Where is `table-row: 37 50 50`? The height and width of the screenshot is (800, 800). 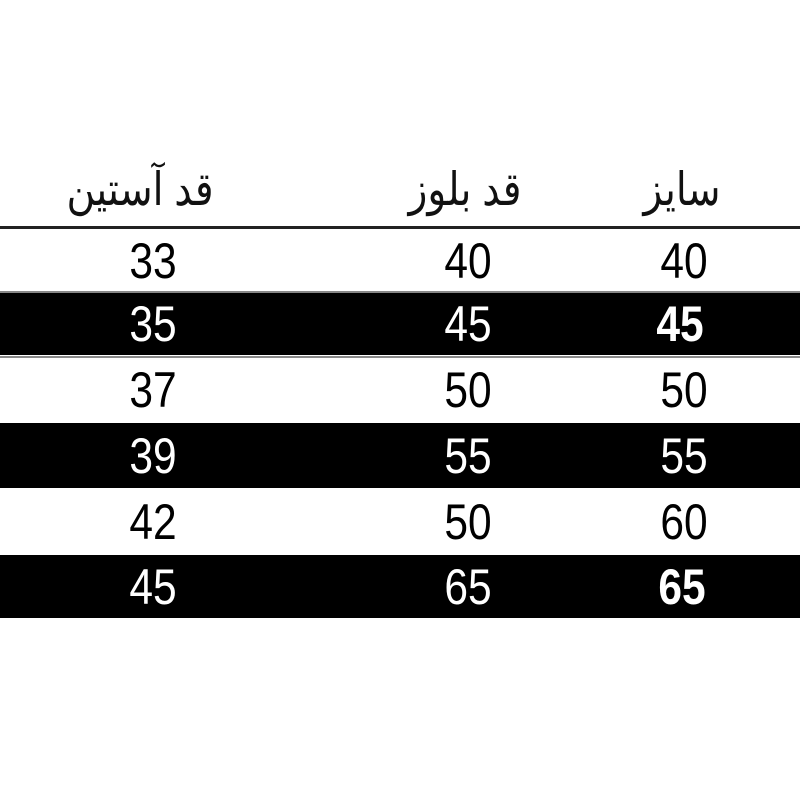
table-row: 37 50 50 is located at coordinates (400, 389).